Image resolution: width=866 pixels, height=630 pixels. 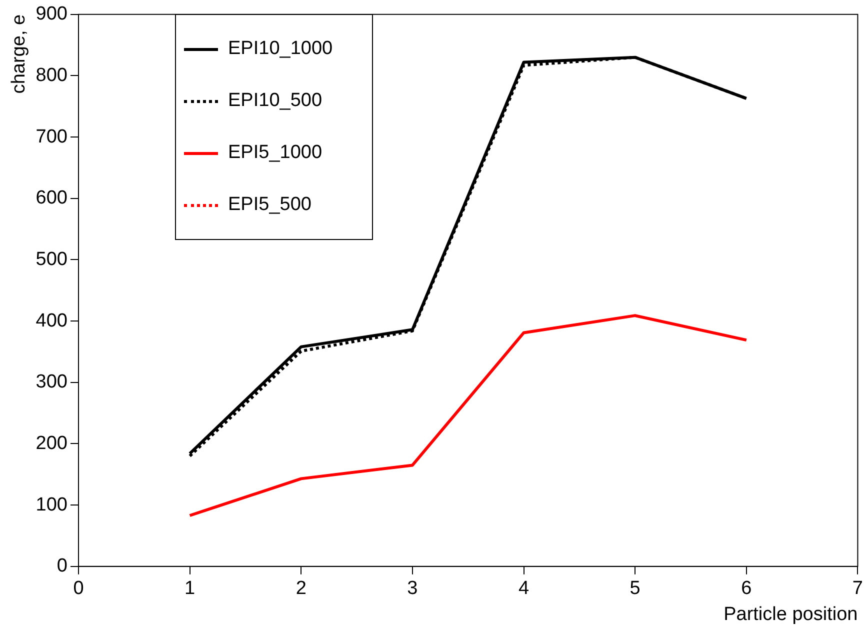 What do you see at coordinates (858, 589) in the screenshot?
I see `x-tick-label: 7` at bounding box center [858, 589].